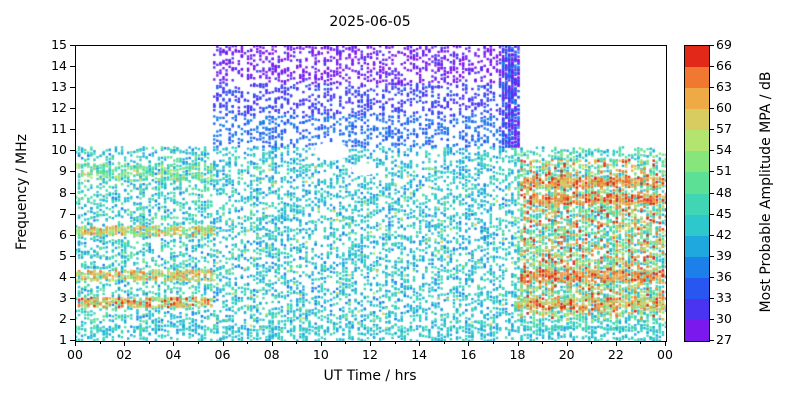 The width and height of the screenshot is (800, 400). What do you see at coordinates (517, 354) in the screenshot?
I see `x-tick-label: 18` at bounding box center [517, 354].